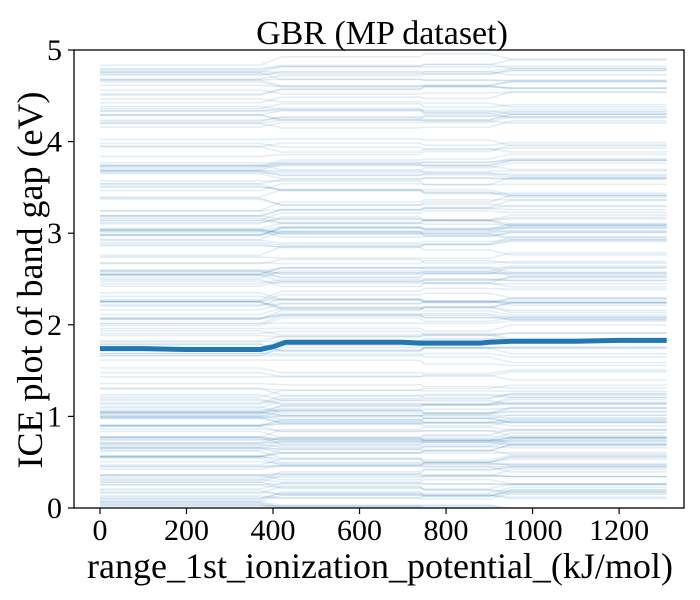 The height and width of the screenshot is (600, 700). I want to click on x-tick-label: 800, so click(446, 530).